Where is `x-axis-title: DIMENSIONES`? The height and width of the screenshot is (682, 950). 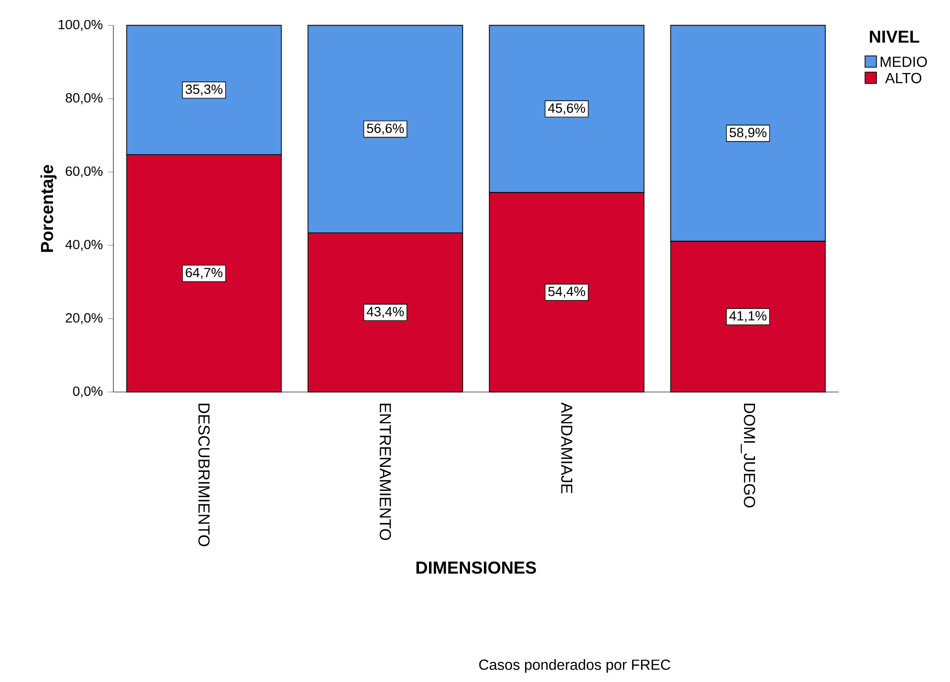
x-axis-title: DIMENSIONES is located at coordinates (476, 567).